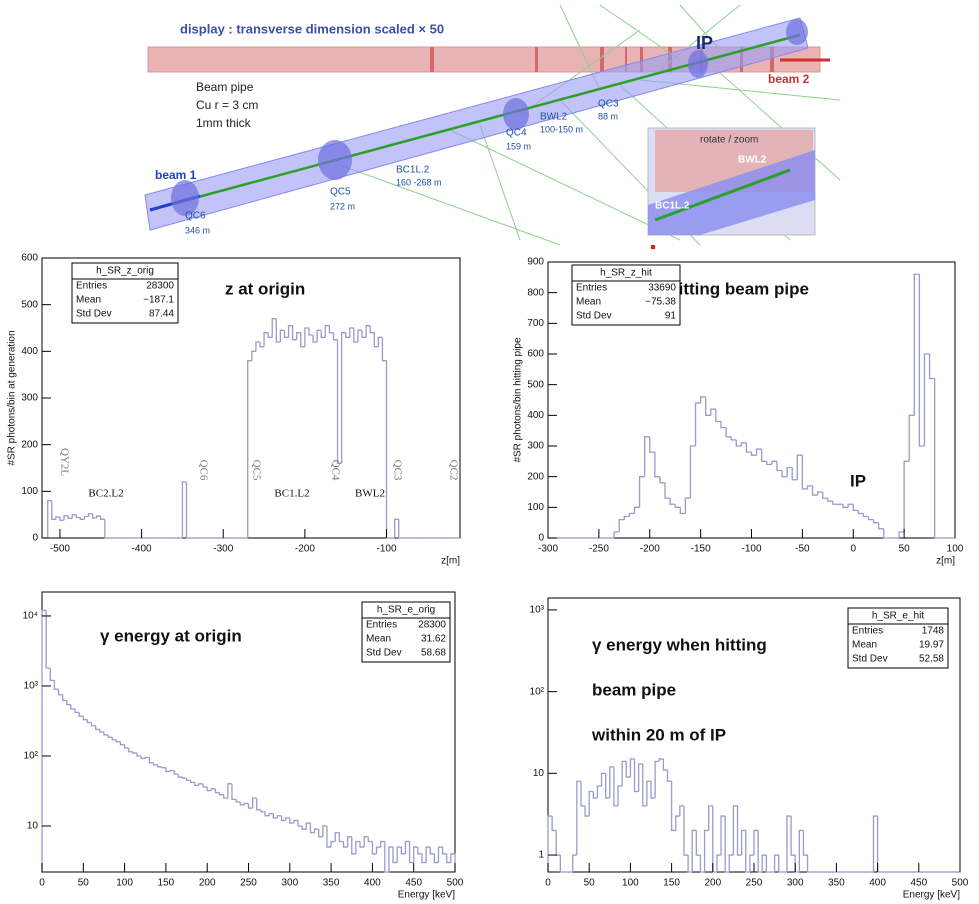 The height and width of the screenshot is (904, 979). Describe the element at coordinates (12, 397) in the screenshot. I see `y-axis-label: #SR photons/bin at generation` at that location.